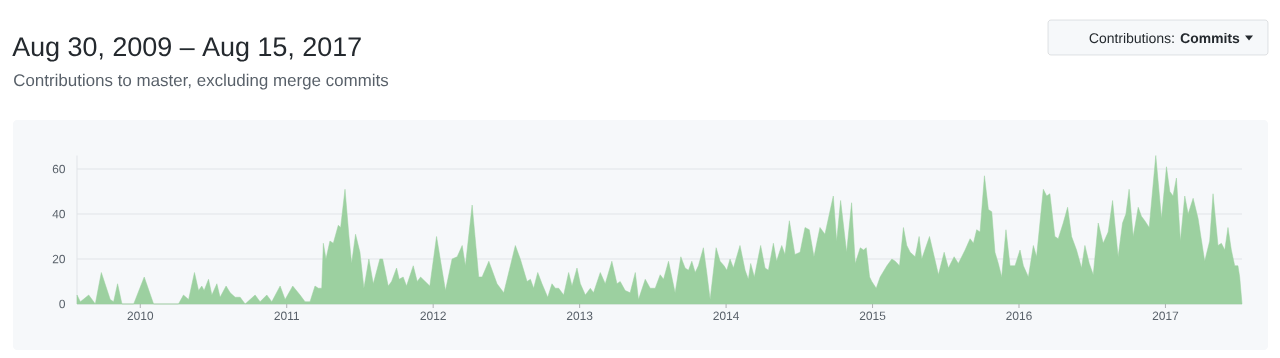 This screenshot has width=1280, height=358. I want to click on x-tick-label: 2011, so click(286, 315).